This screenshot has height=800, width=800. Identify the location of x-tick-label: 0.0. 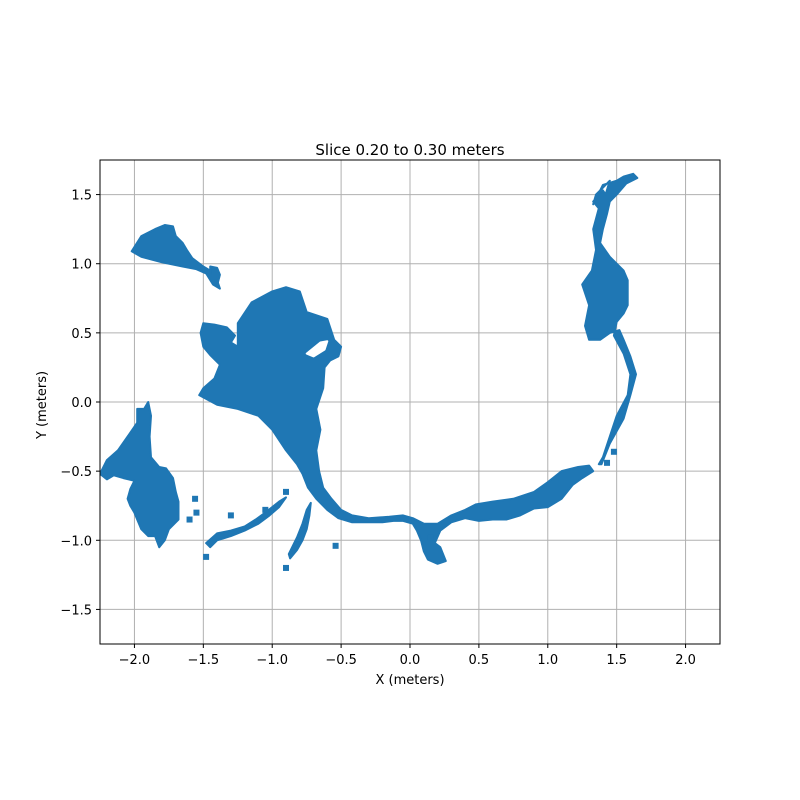
(410, 660).